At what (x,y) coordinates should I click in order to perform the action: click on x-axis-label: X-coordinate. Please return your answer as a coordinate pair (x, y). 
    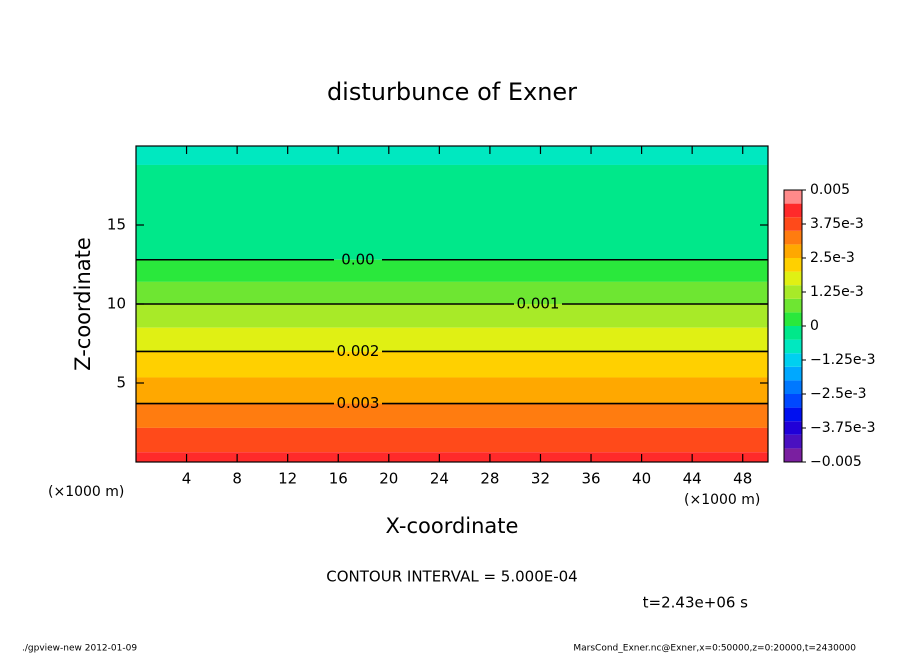
    Looking at the image, I should click on (452, 526).